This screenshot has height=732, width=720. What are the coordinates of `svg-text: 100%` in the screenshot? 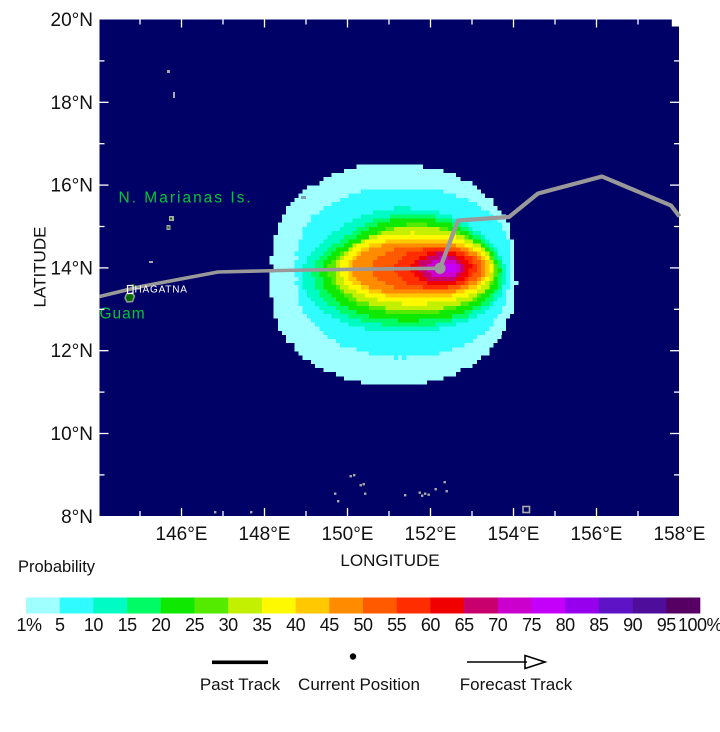 It's located at (699, 625).